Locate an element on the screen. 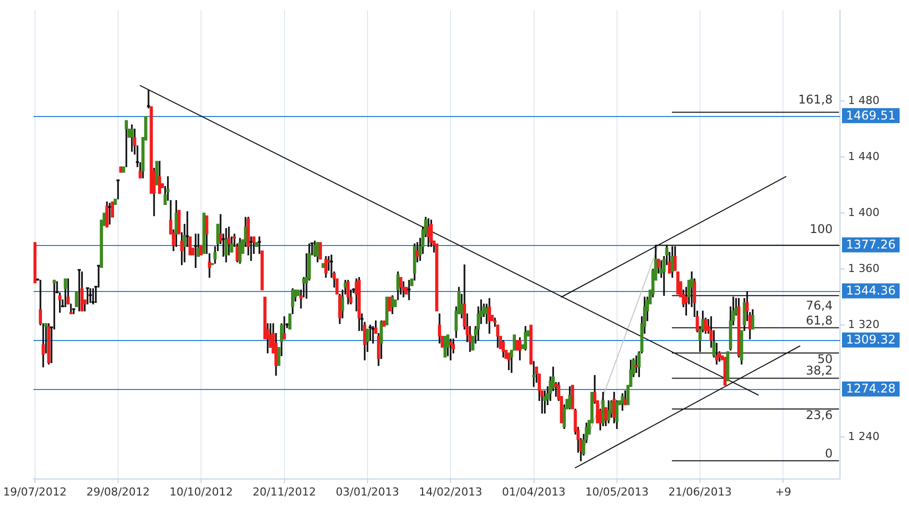  series-label: 161,8 is located at coordinates (815, 99).